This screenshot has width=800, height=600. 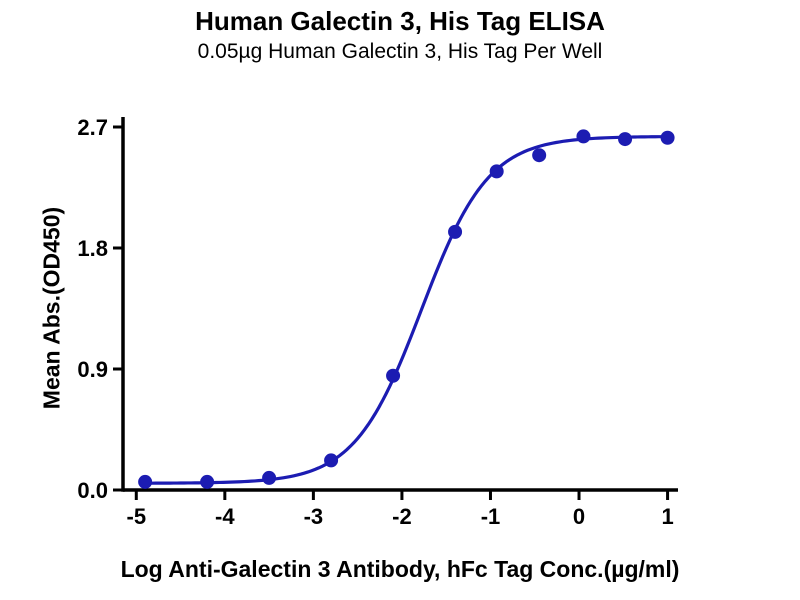 What do you see at coordinates (92, 127) in the screenshot?
I see `y-tick-label: 2.7` at bounding box center [92, 127].